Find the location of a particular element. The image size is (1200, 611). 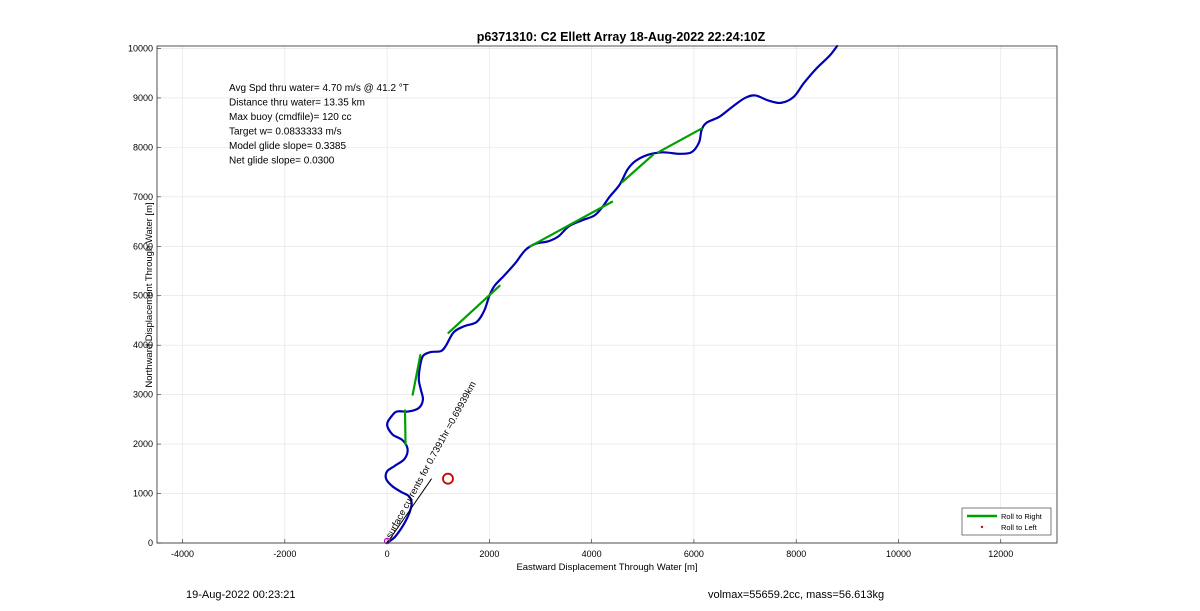

legend-label-roll-right: Roll to Right is located at coordinates (1022, 516).